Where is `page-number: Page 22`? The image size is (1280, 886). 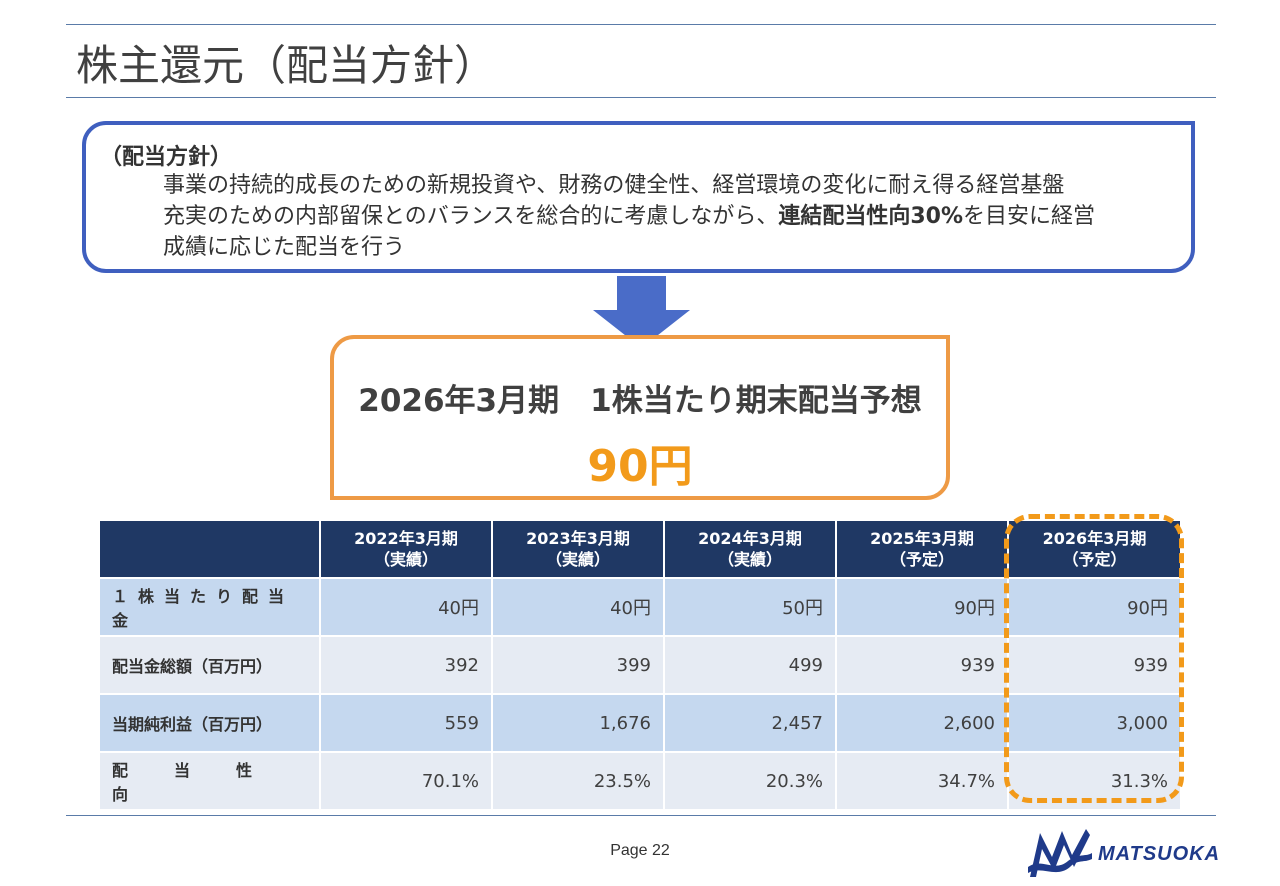
page-number: Page 22 is located at coordinates (640, 850).